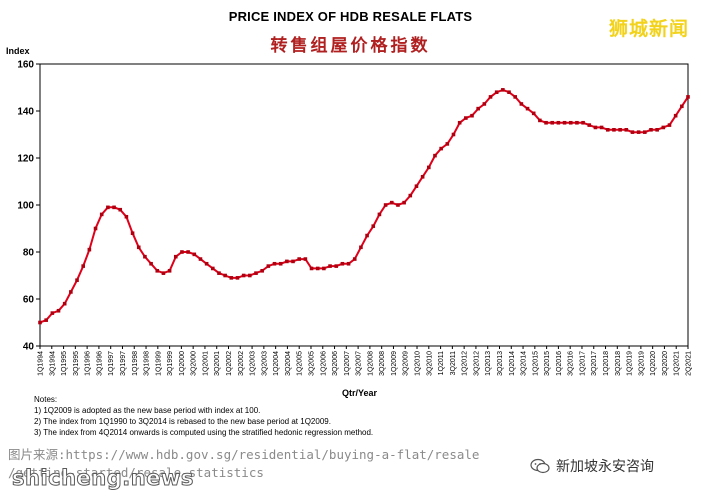 This screenshot has height=499, width=701. Describe the element at coordinates (559, 363) in the screenshot. I see `x-tick-label: 1Q2016` at that location.